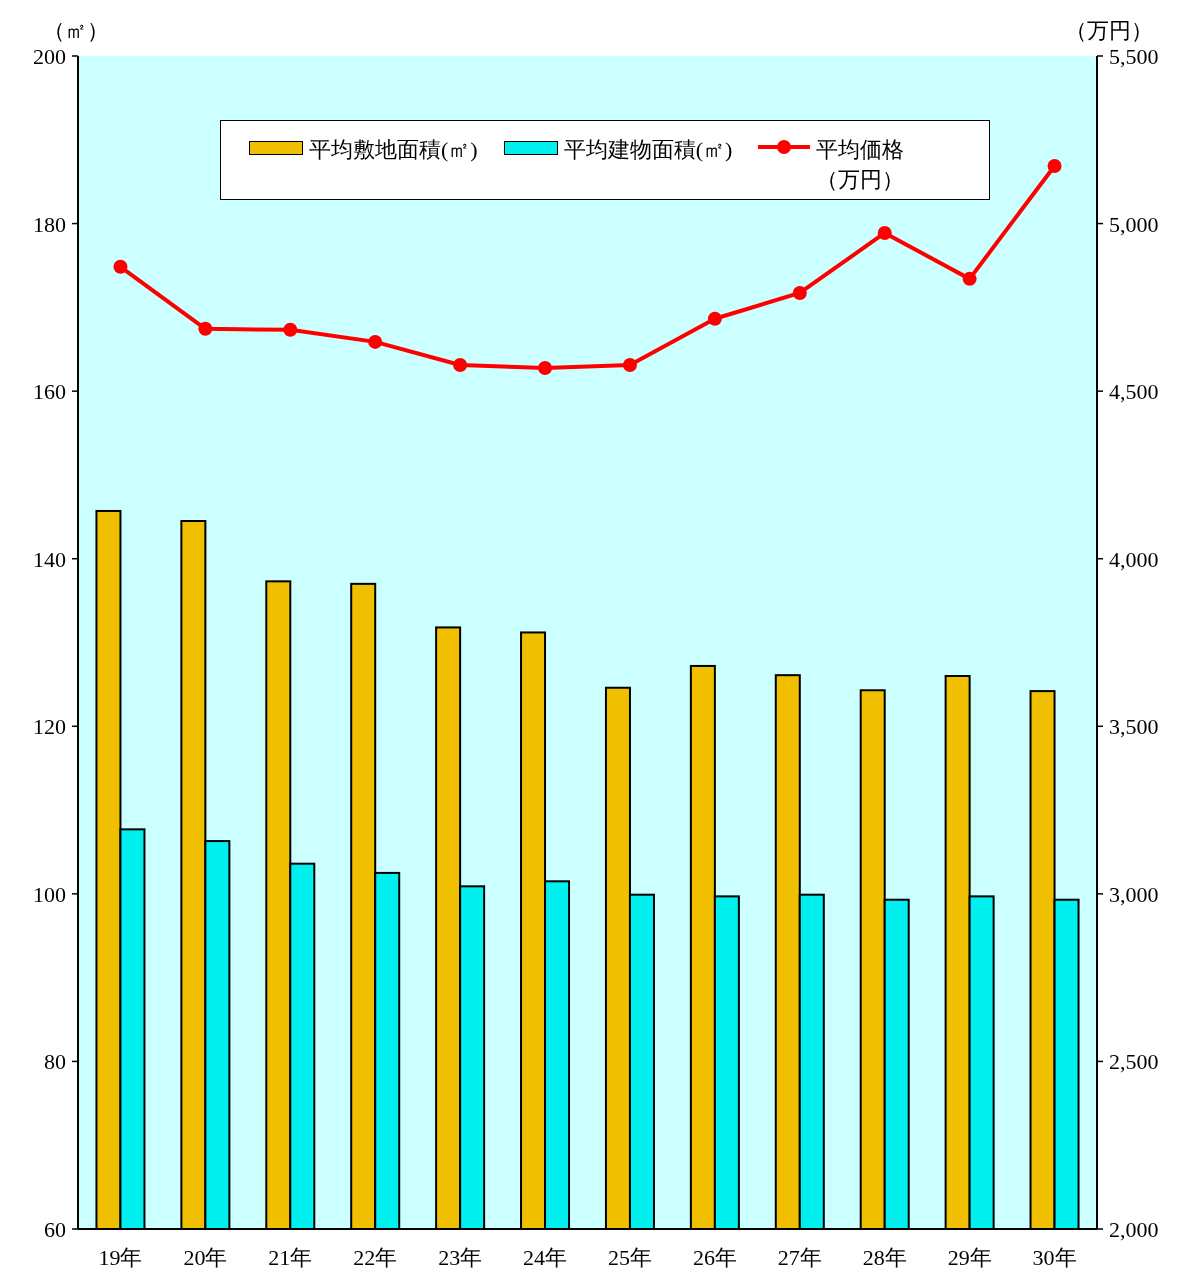 This screenshot has height=1275, width=1187. What do you see at coordinates (545, 1257) in the screenshot?
I see `x-tick-label: 24年` at bounding box center [545, 1257].